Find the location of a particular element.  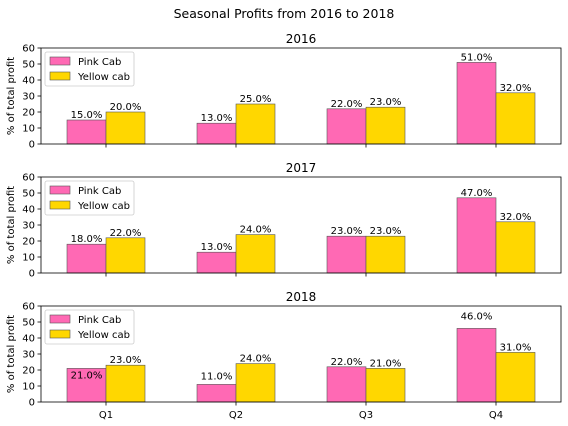

bar-value-label: 51.0% is located at coordinates (477, 57).